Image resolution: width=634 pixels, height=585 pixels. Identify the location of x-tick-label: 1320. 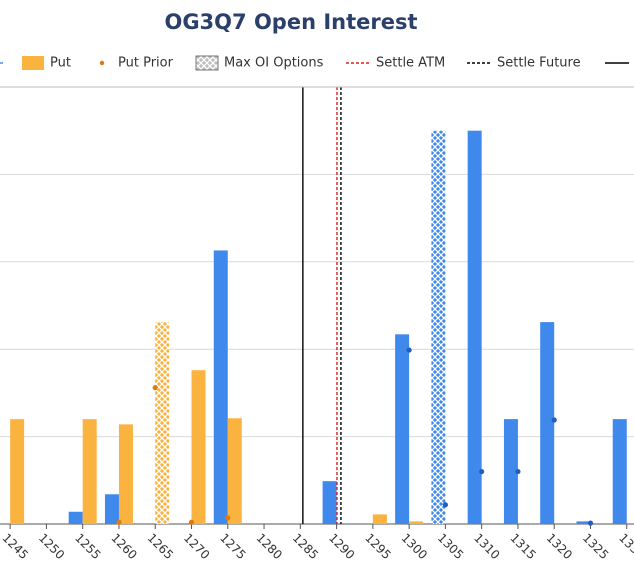
(559, 546).